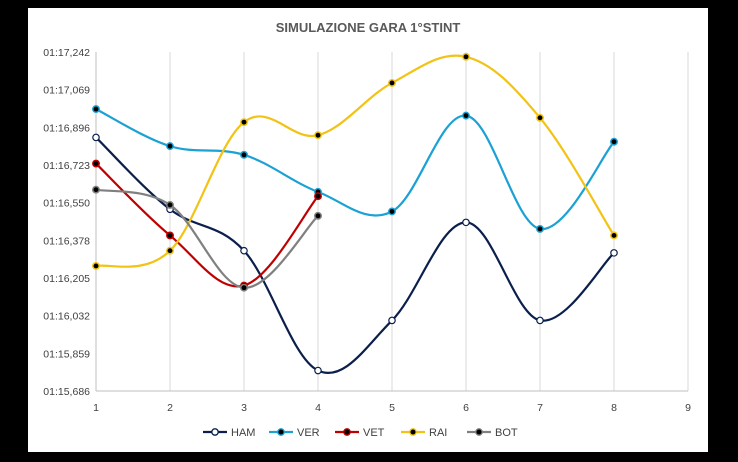 The width and height of the screenshot is (738, 462). Describe the element at coordinates (96, 408) in the screenshot. I see `x-tick-label: 1` at that location.